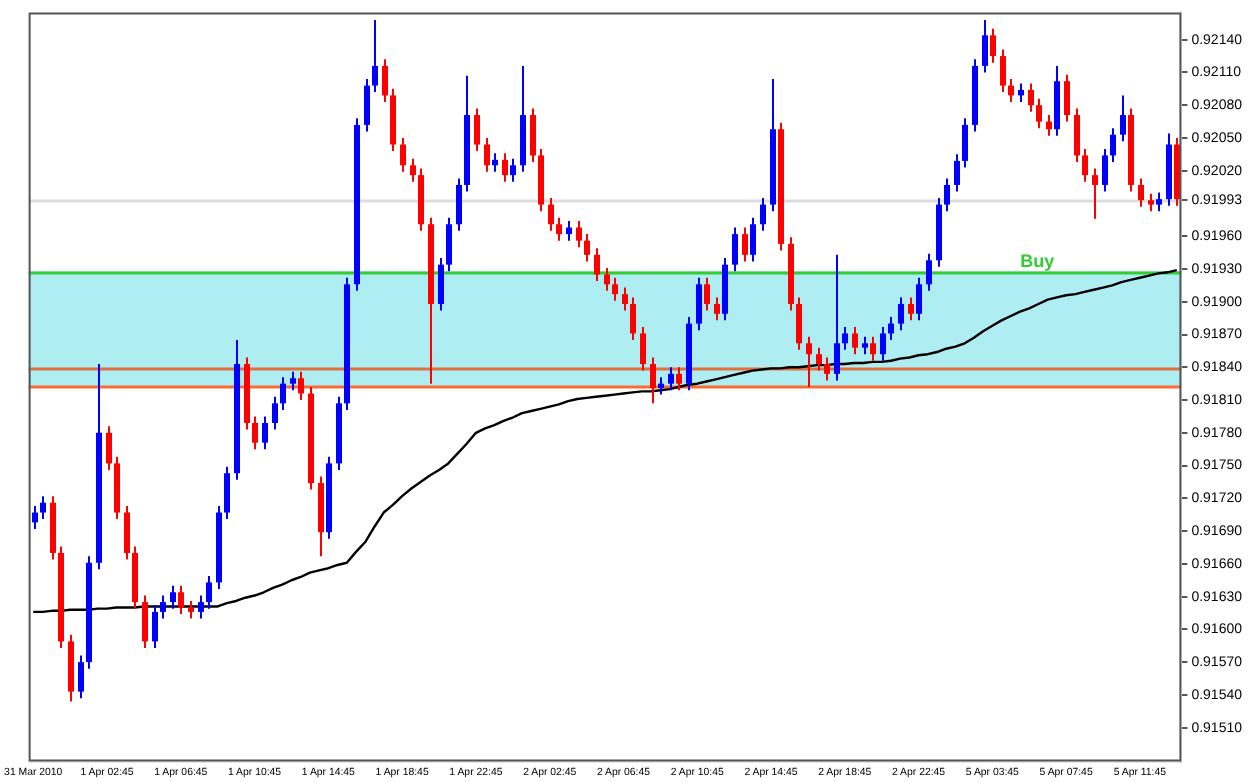 This screenshot has width=1250, height=782. What do you see at coordinates (1037, 260) in the screenshot?
I see `ref-line-label: Buy` at bounding box center [1037, 260].